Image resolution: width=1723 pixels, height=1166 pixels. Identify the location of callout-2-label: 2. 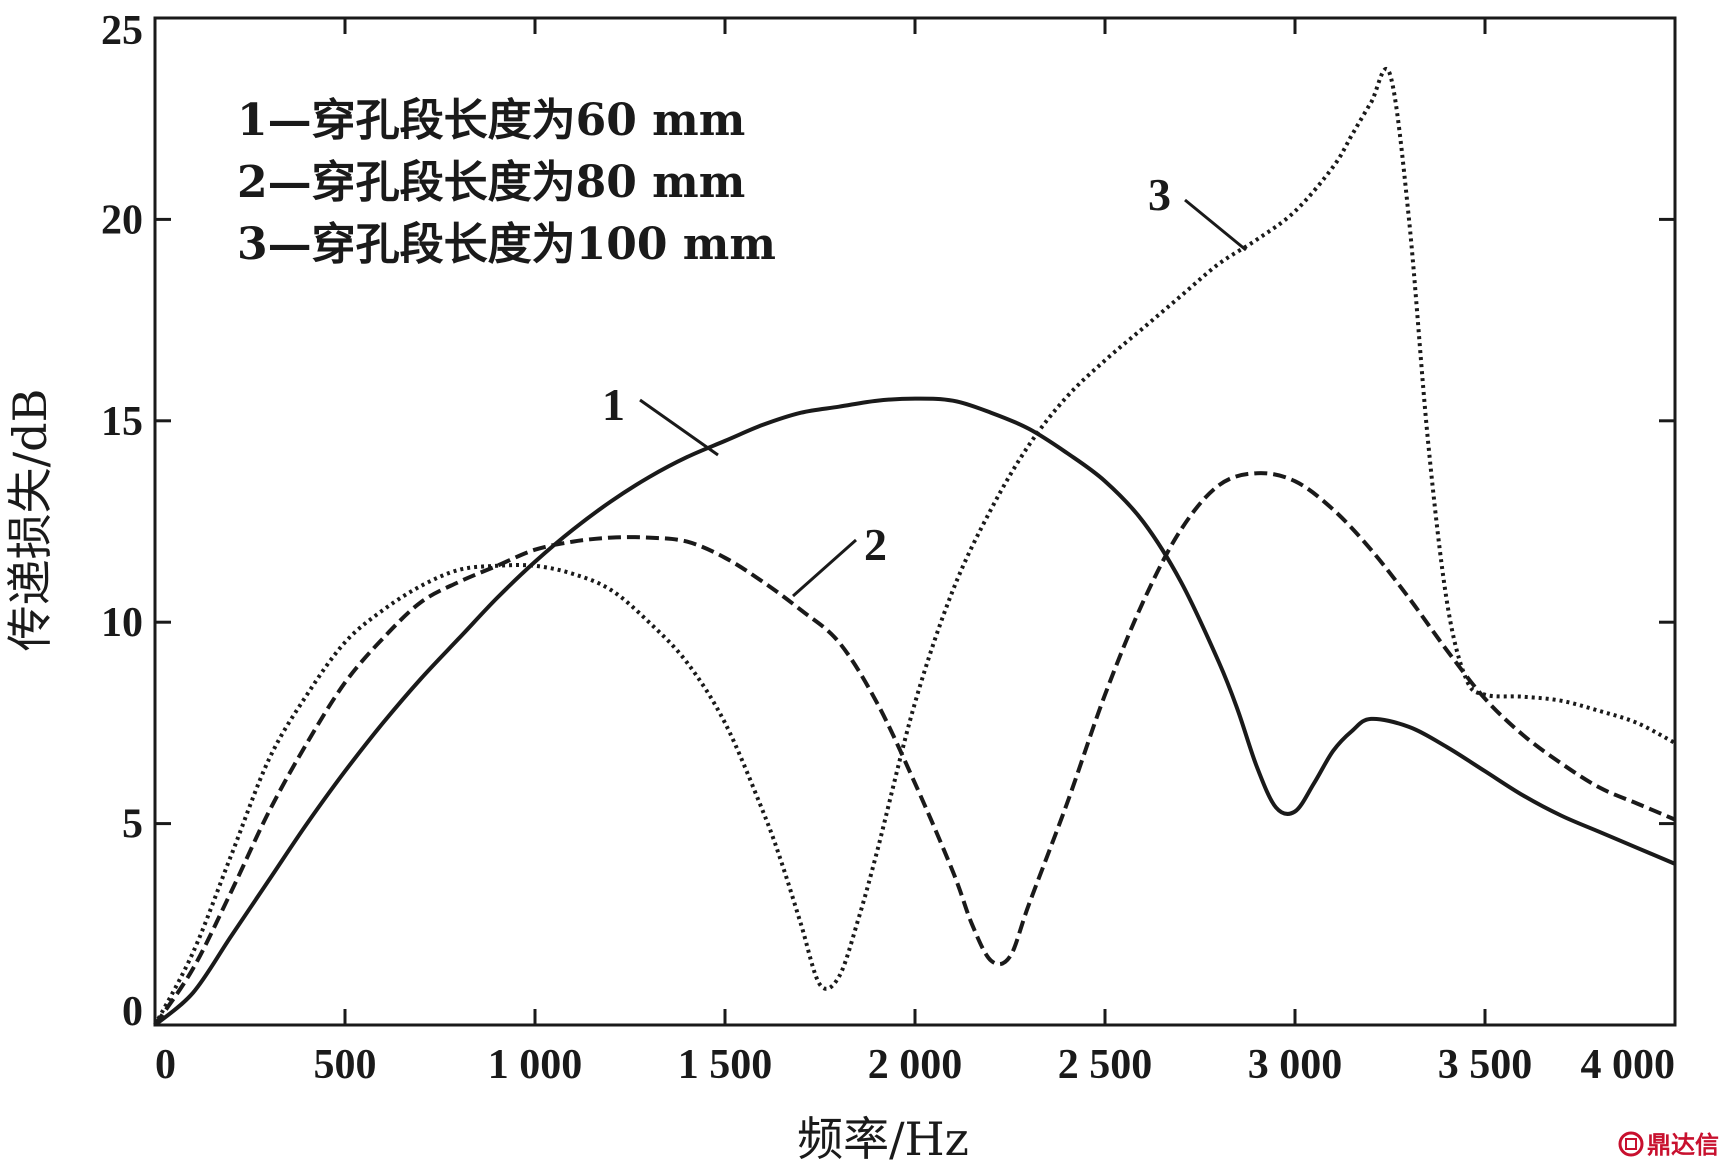
(875, 544).